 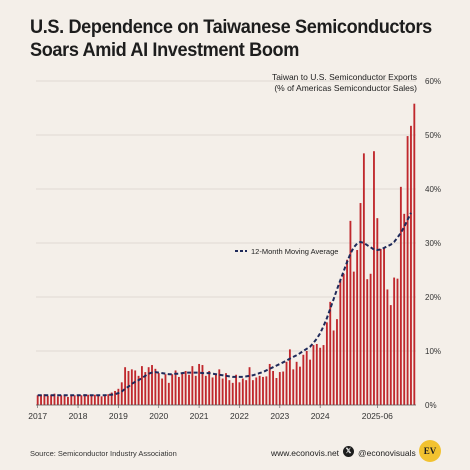 What do you see at coordinates (239, 416) in the screenshot?
I see `x-tick-label: 2022` at bounding box center [239, 416].